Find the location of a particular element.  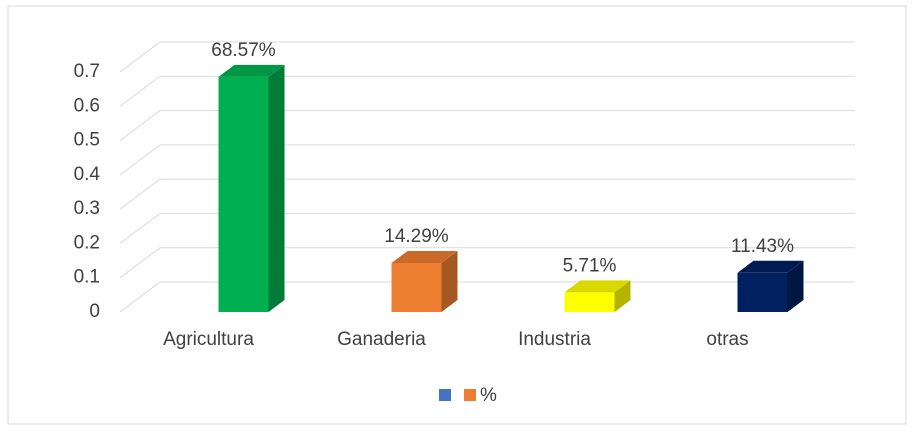

data-label: 11.43% is located at coordinates (762, 246).